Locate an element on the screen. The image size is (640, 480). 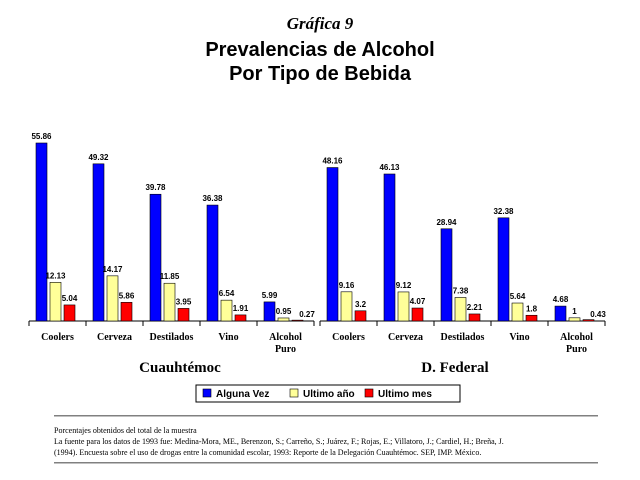
data-label: 4.07 is located at coordinates (418, 301).